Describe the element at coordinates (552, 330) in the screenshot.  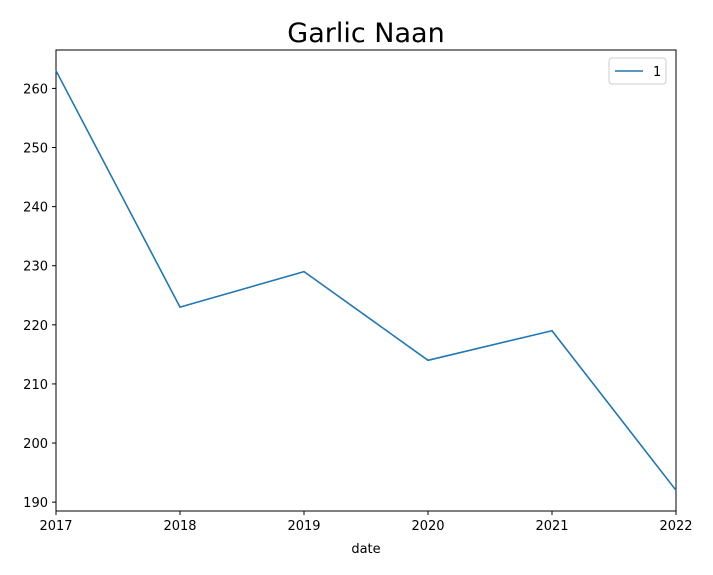
I see `data-point-2021` at that location.